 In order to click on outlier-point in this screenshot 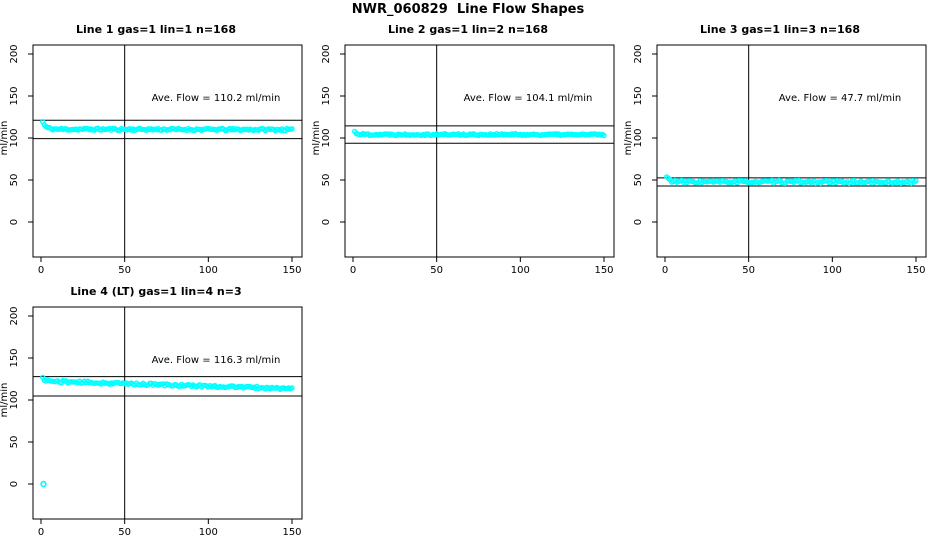, I will do `click(43, 484)`.